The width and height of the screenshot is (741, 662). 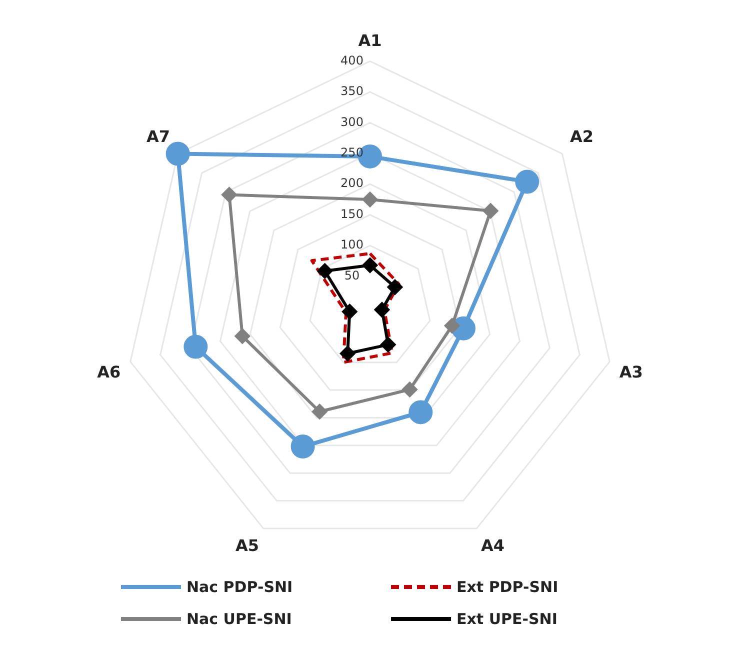 What do you see at coordinates (352, 91) in the screenshot?
I see `y-tick-label: 350` at bounding box center [352, 91].